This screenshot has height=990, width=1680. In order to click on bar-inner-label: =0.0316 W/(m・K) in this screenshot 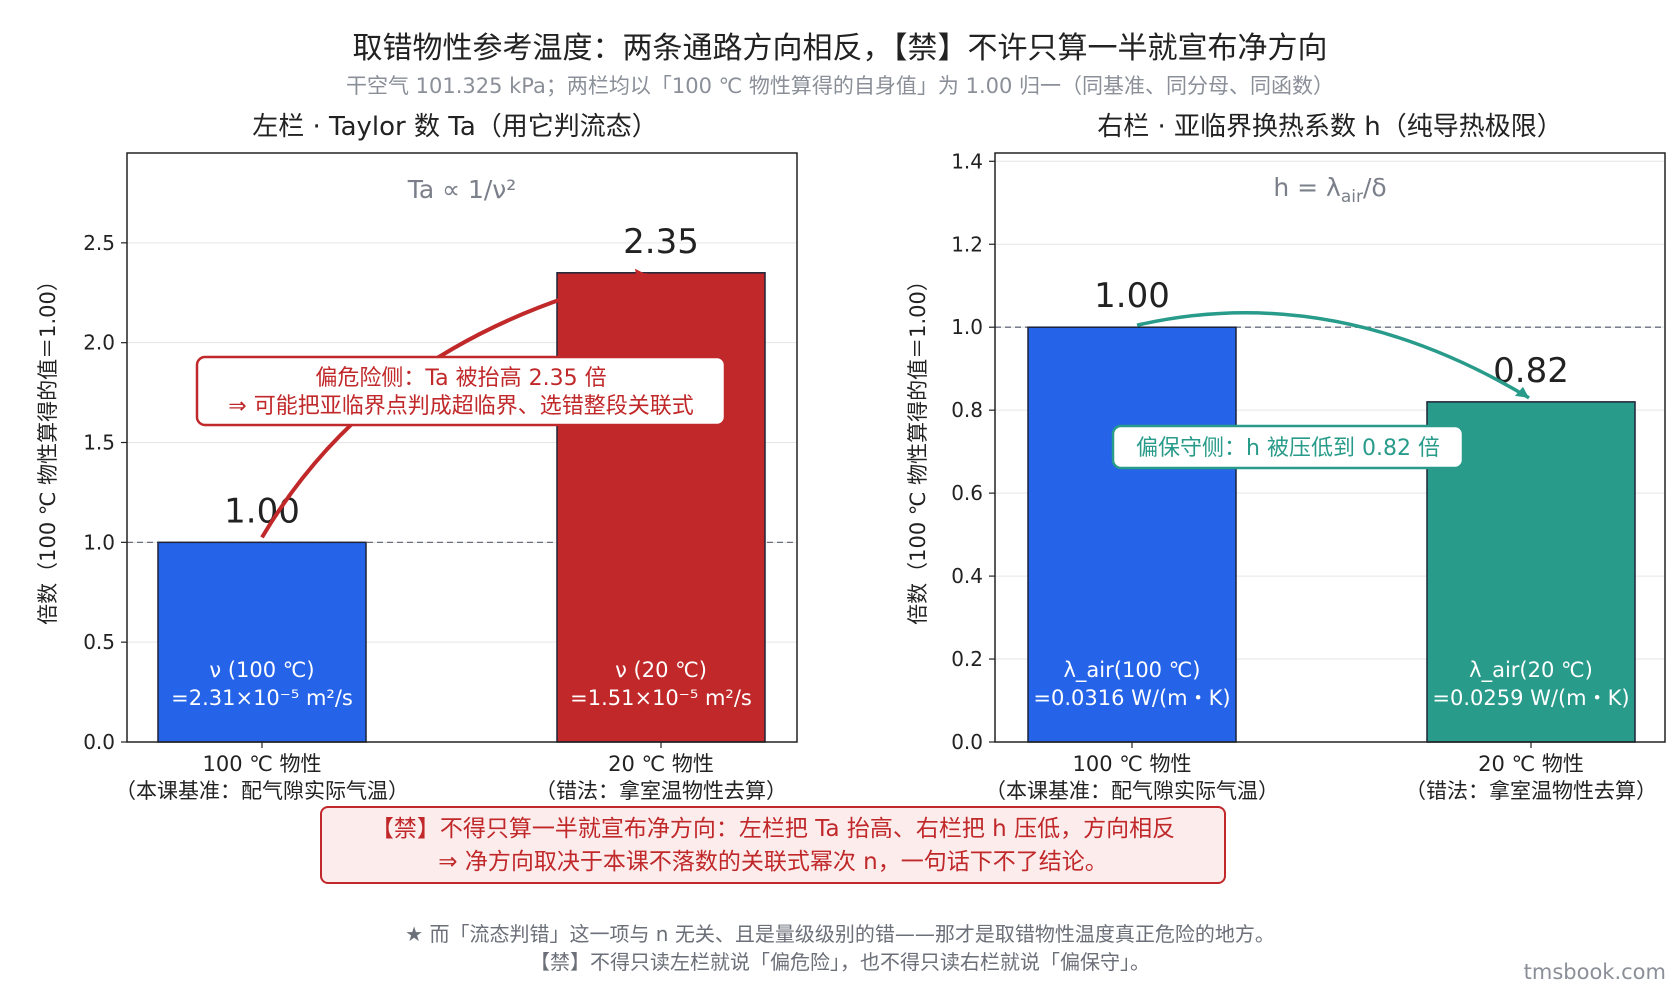, I will do `click(1131, 698)`.